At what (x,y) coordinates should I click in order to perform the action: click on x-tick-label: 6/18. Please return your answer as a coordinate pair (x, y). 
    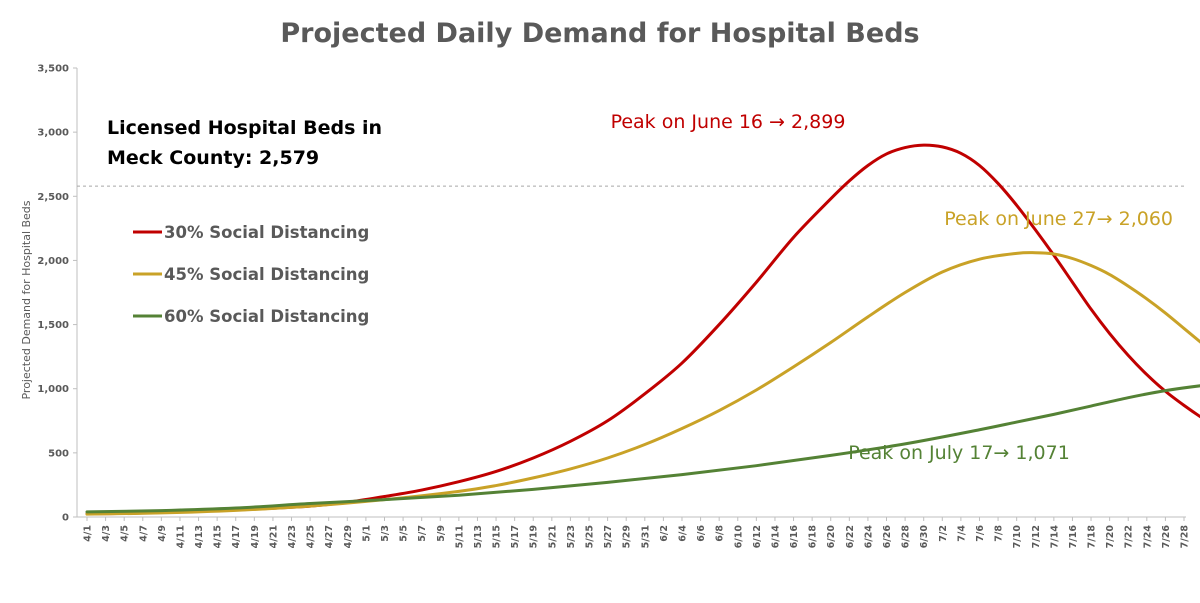
    Looking at the image, I should click on (813, 537).